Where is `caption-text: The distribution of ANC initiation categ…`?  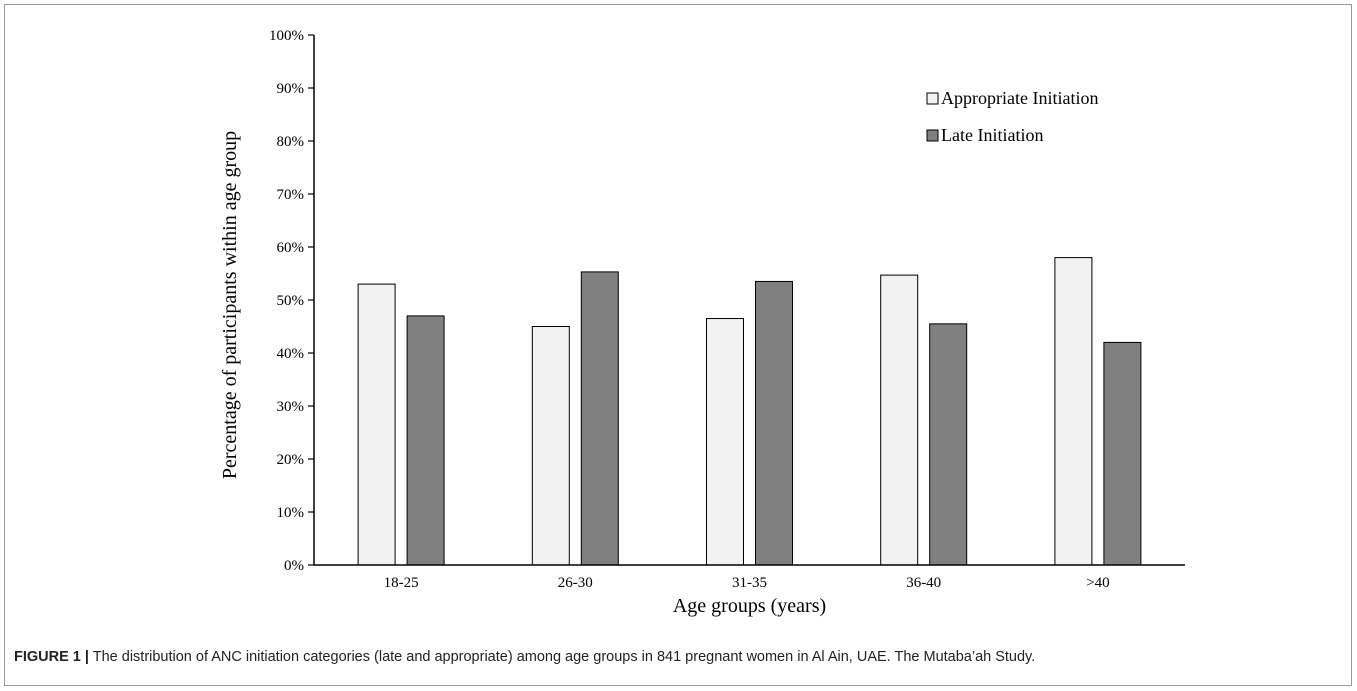 caption-text: The distribution of ANC initiation categ… is located at coordinates (562, 657).